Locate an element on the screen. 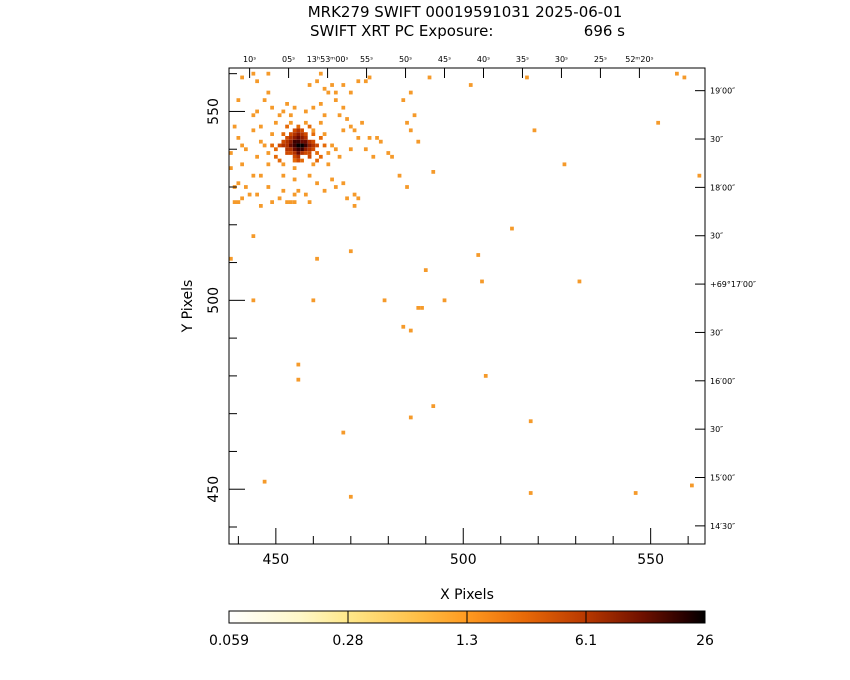 The height and width of the screenshot is (680, 850). ra-tick-label: 30ˢ is located at coordinates (561, 59).